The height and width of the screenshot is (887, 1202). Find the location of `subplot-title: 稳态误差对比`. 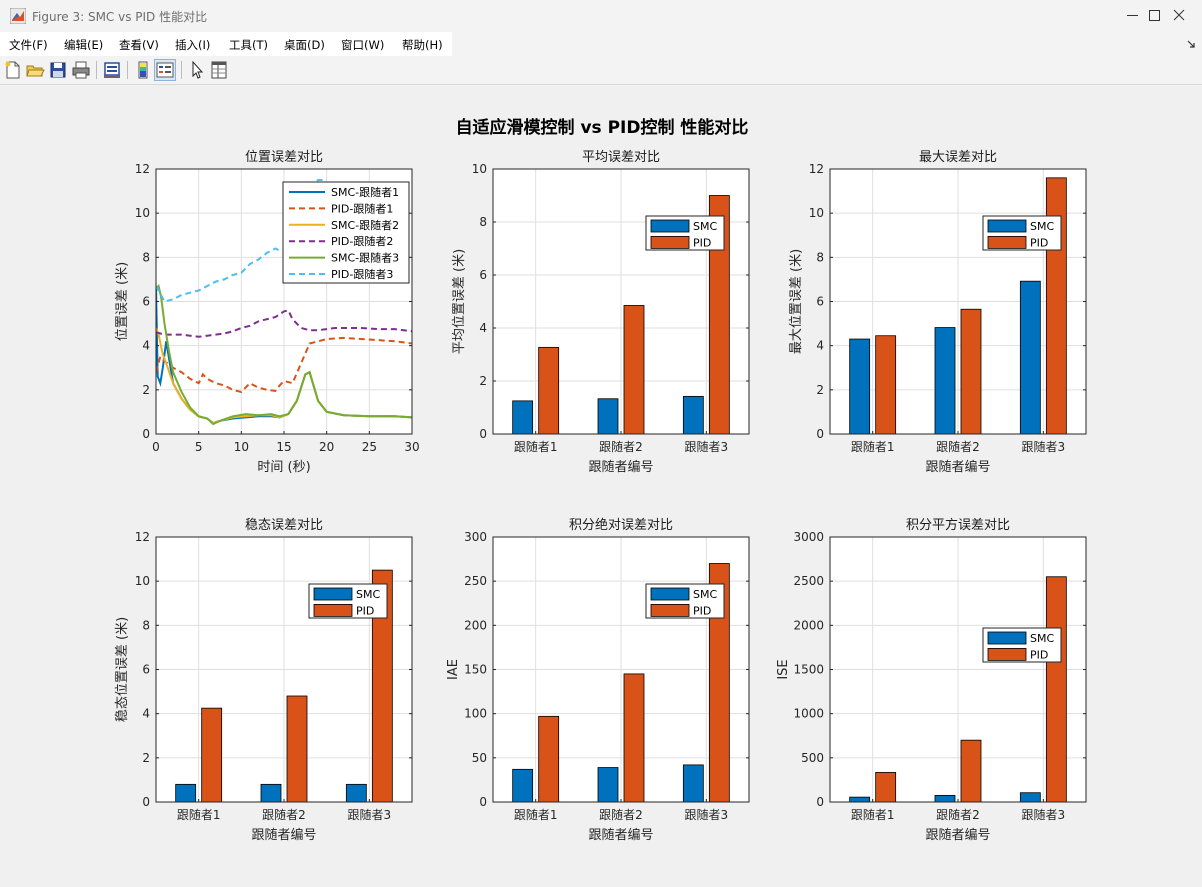

subplot-title: 稳态误差对比 is located at coordinates (284, 525).